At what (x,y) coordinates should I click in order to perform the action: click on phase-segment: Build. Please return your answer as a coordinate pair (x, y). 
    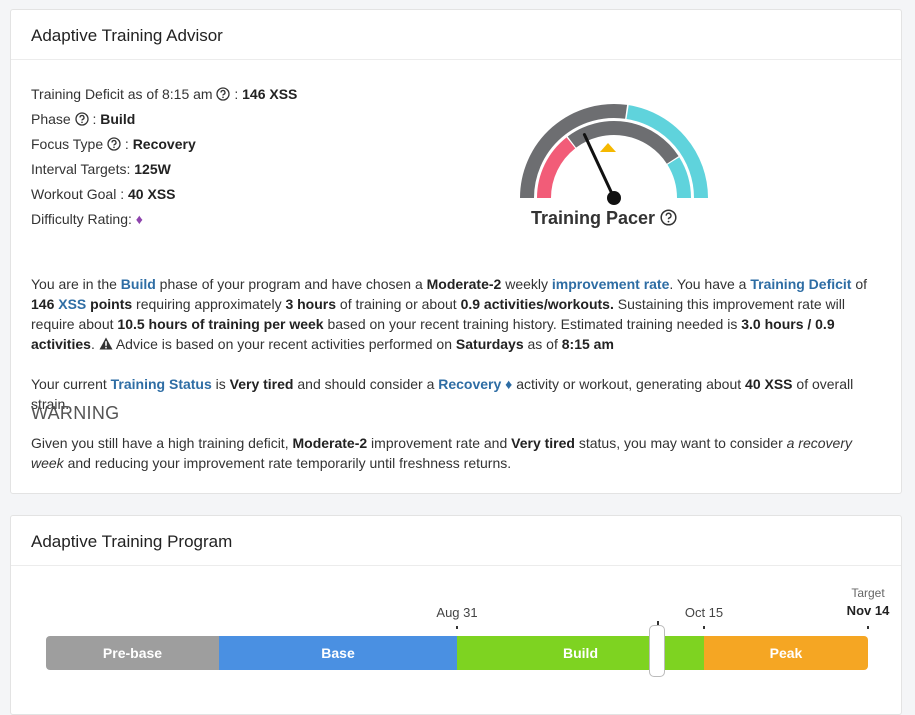
    Looking at the image, I should click on (580, 653).